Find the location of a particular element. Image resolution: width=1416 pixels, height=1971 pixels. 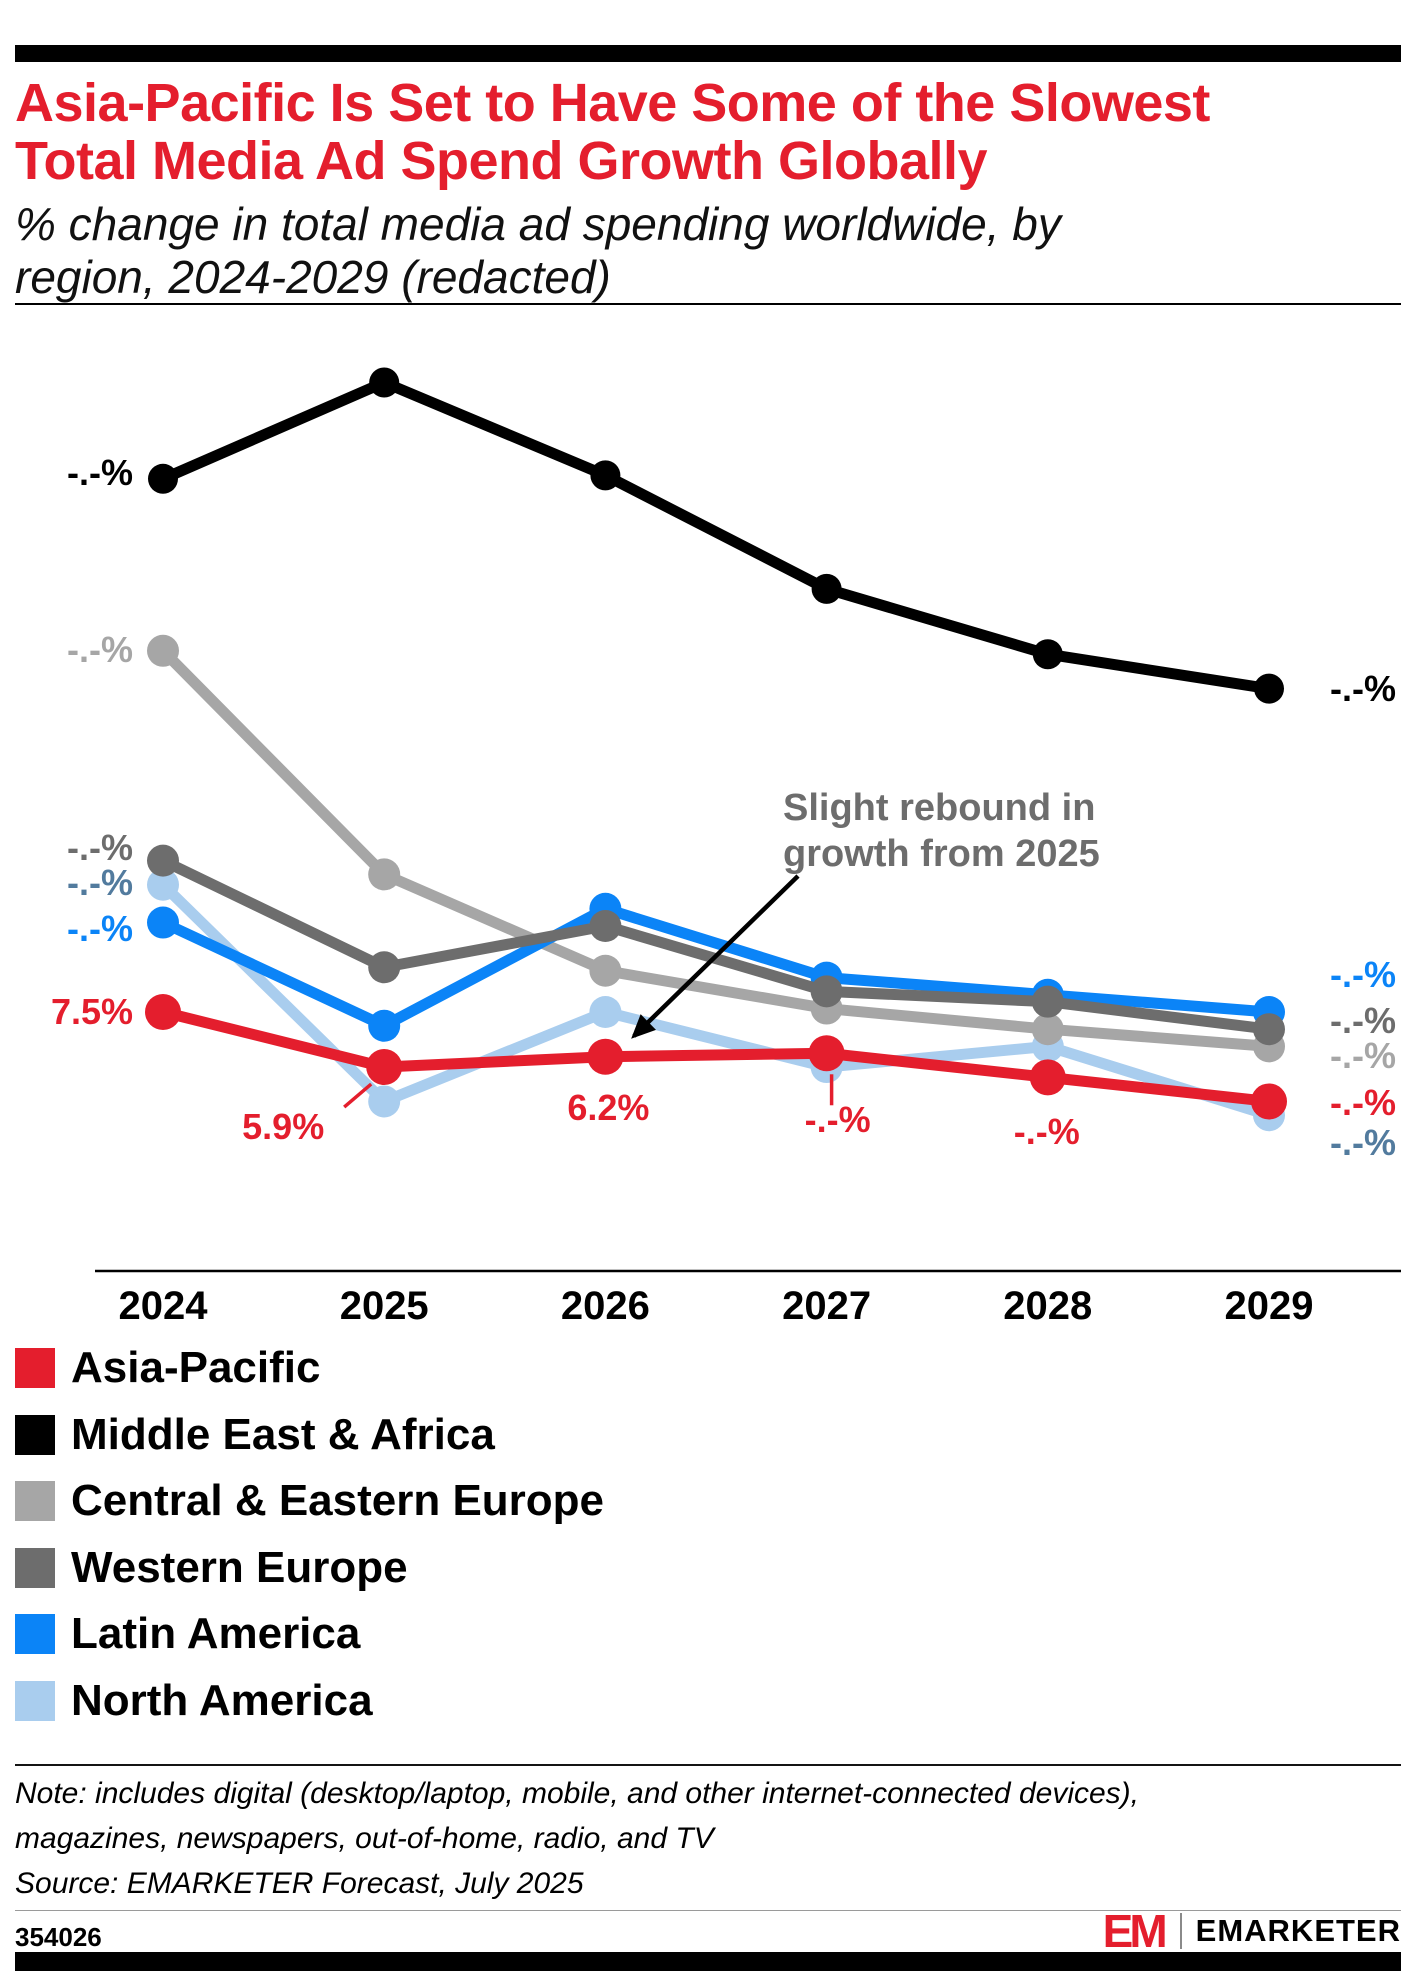

data-point-middle-east-africa-2025 is located at coordinates (384, 382).